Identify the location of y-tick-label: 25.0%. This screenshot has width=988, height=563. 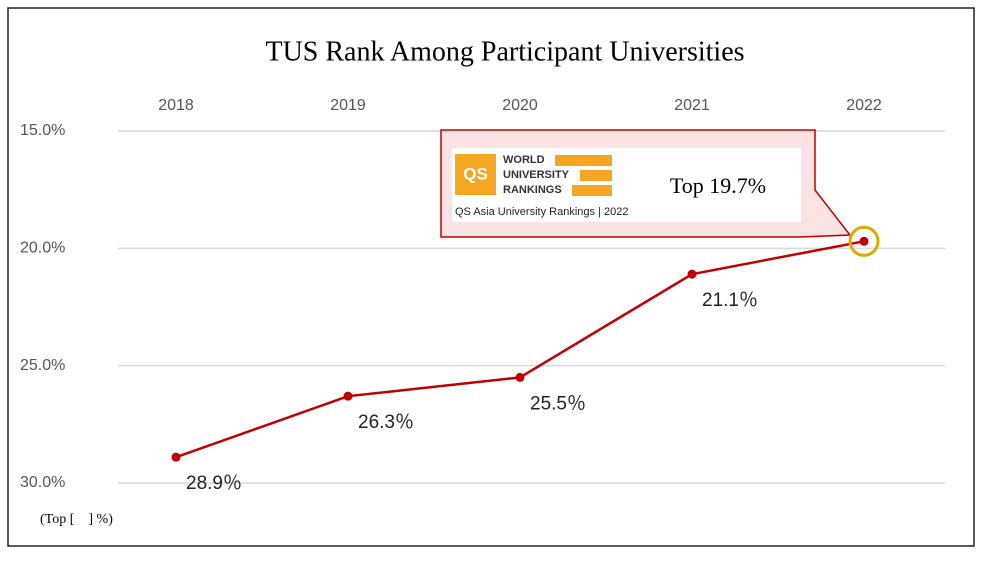
(42, 365).